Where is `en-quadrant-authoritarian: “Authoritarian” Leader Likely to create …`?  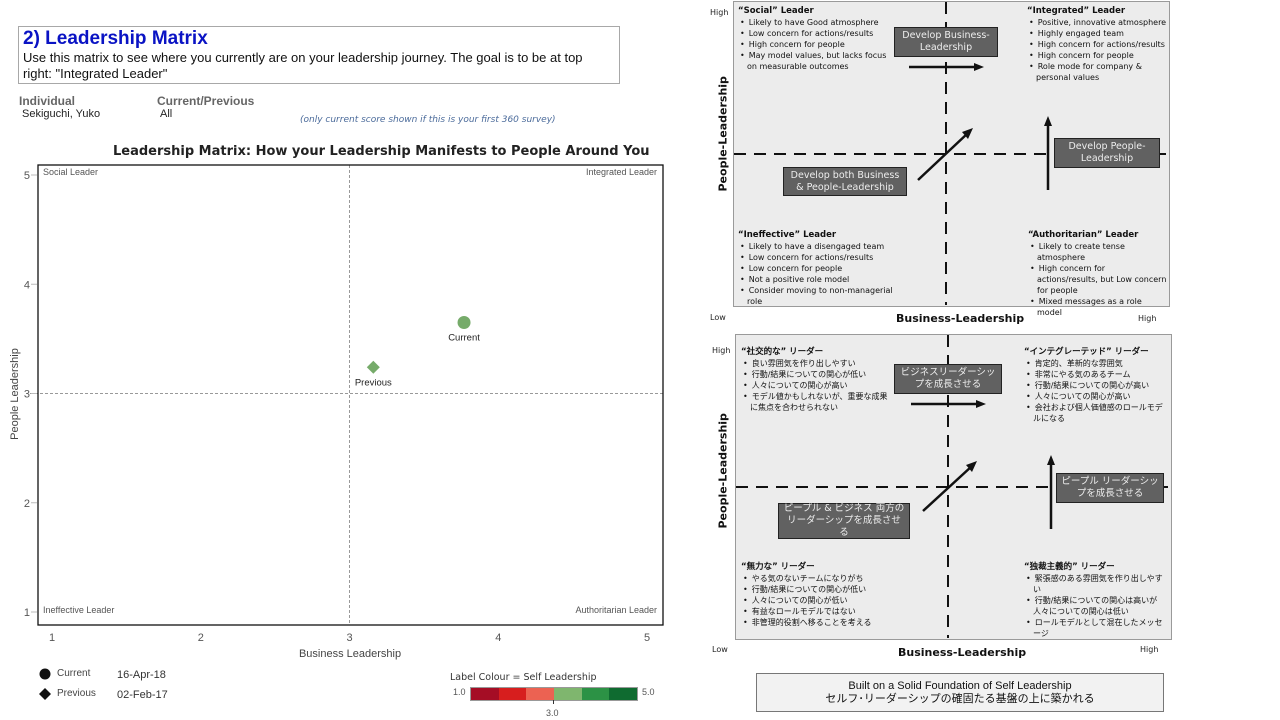 en-quadrant-authoritarian: “Authoritarian” Leader Likely to create … is located at coordinates (1098, 273).